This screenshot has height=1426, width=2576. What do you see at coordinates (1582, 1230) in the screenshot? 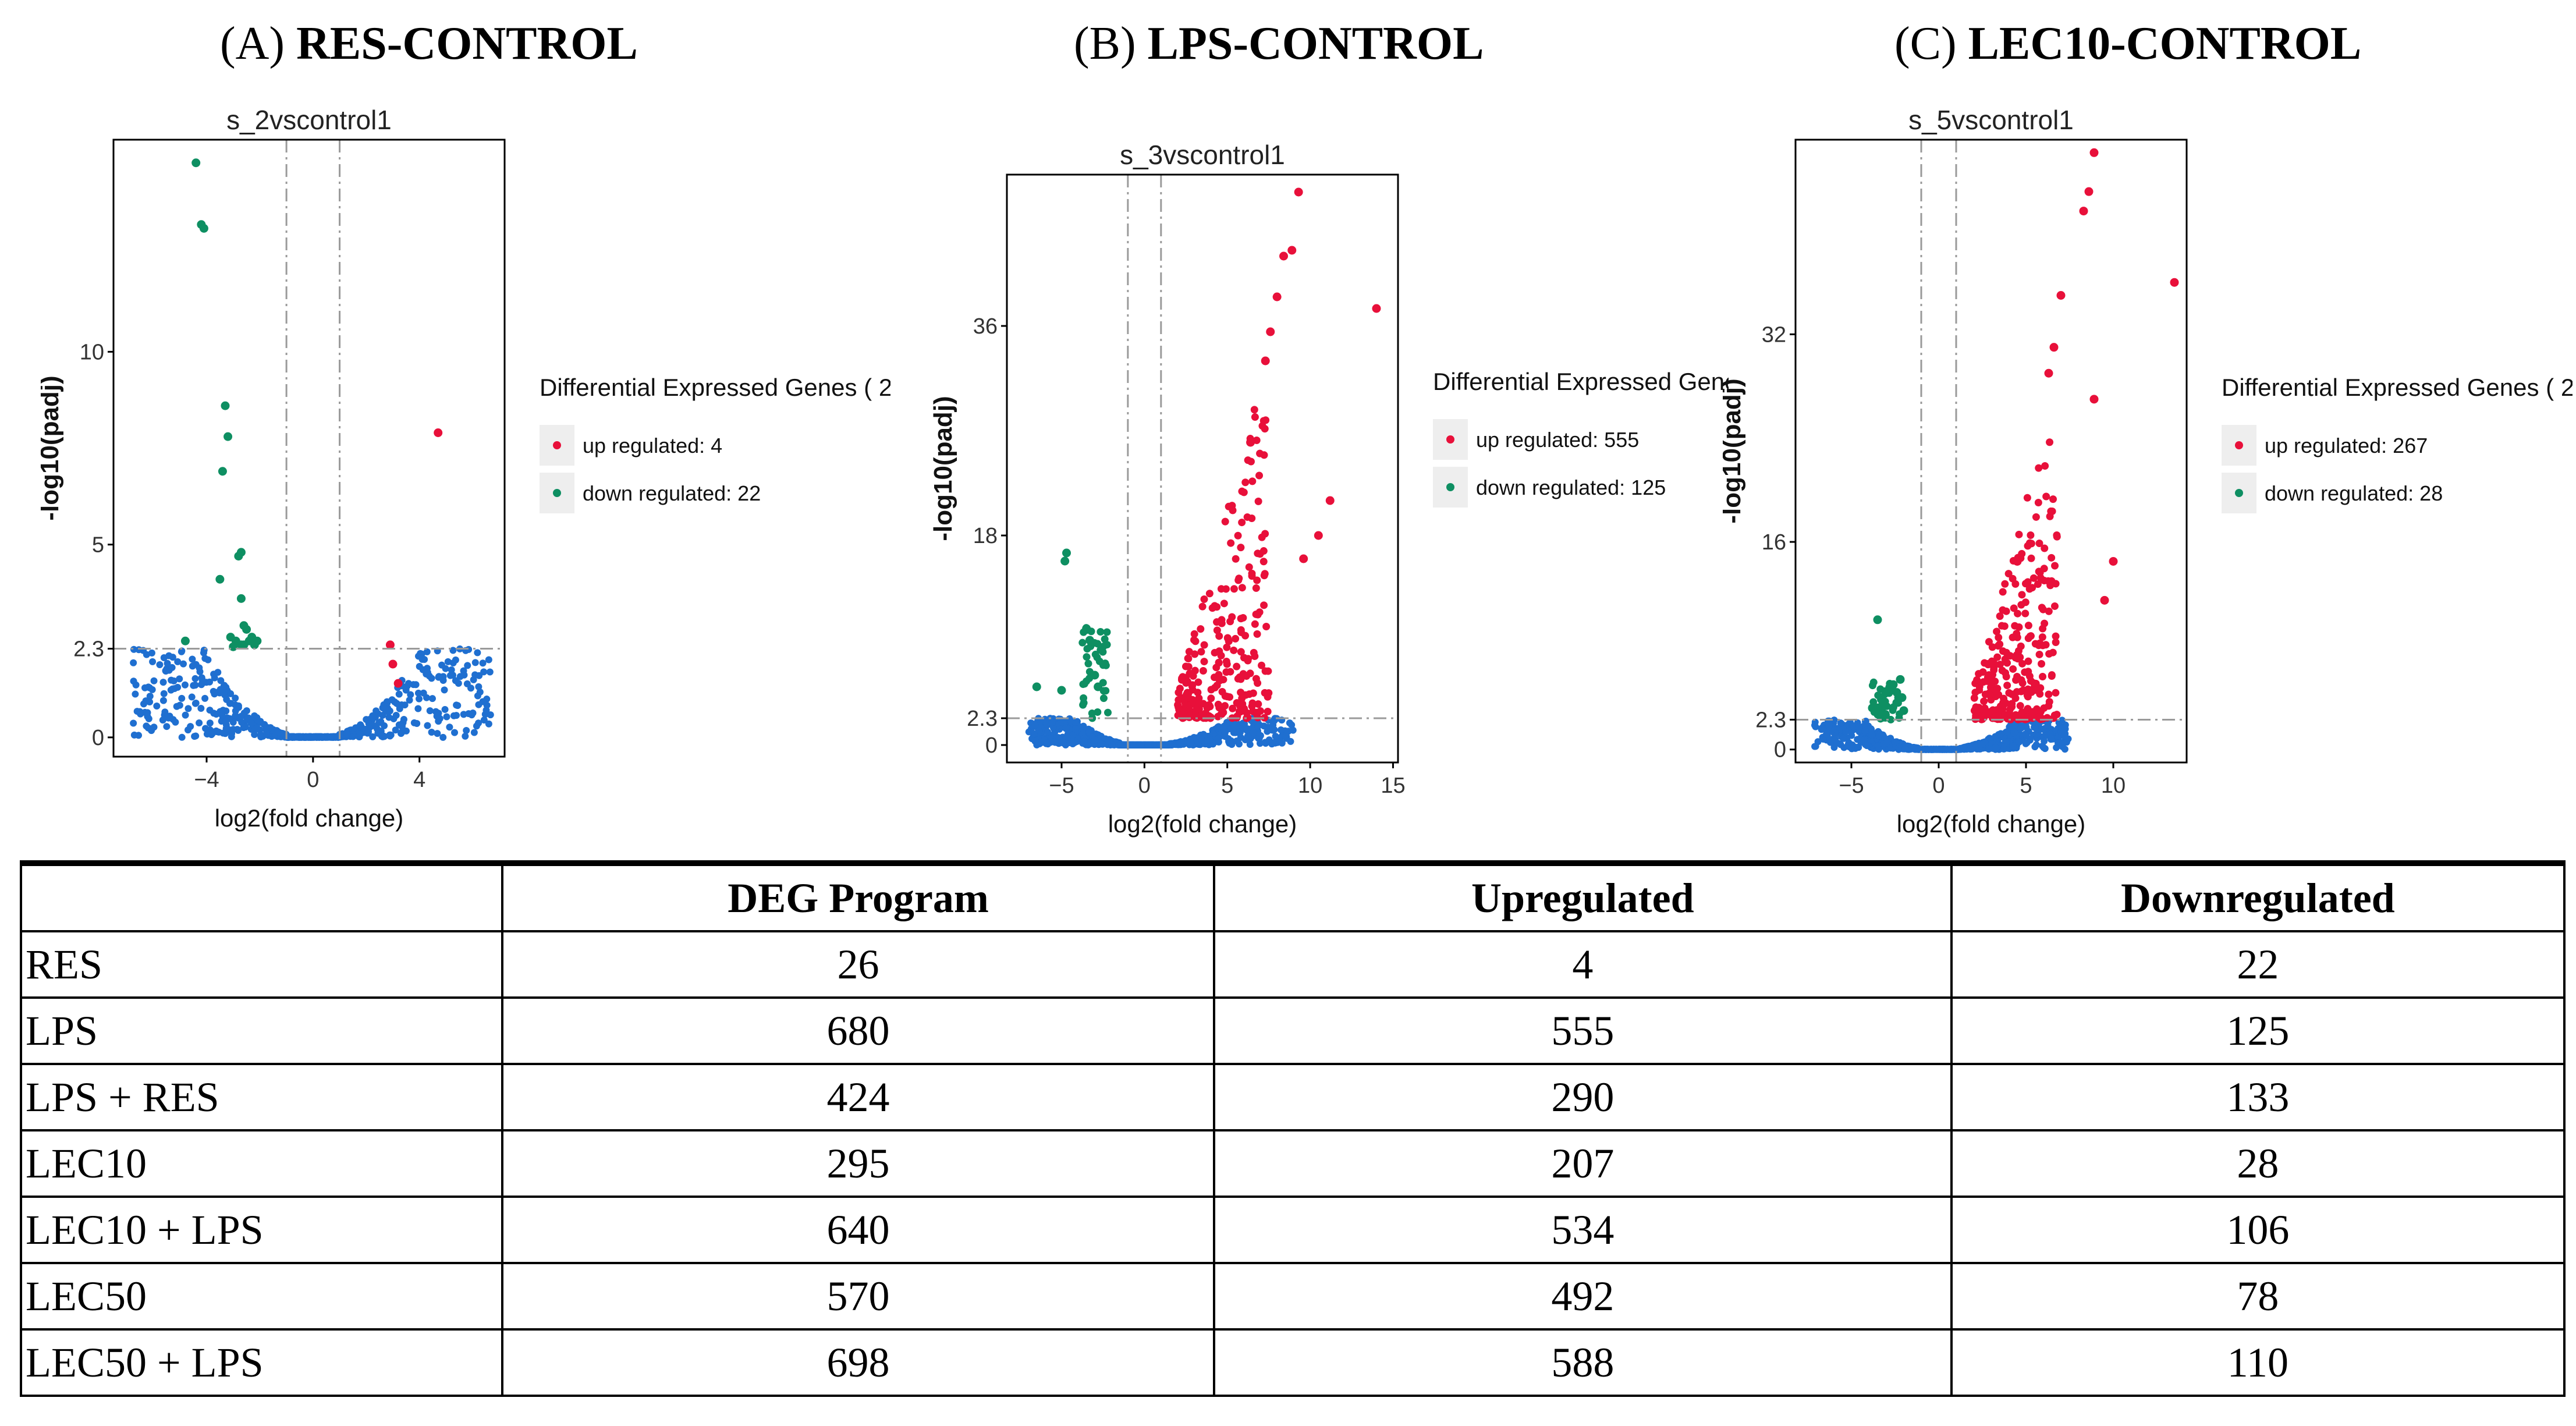
I see `table-cell: 534` at bounding box center [1582, 1230].